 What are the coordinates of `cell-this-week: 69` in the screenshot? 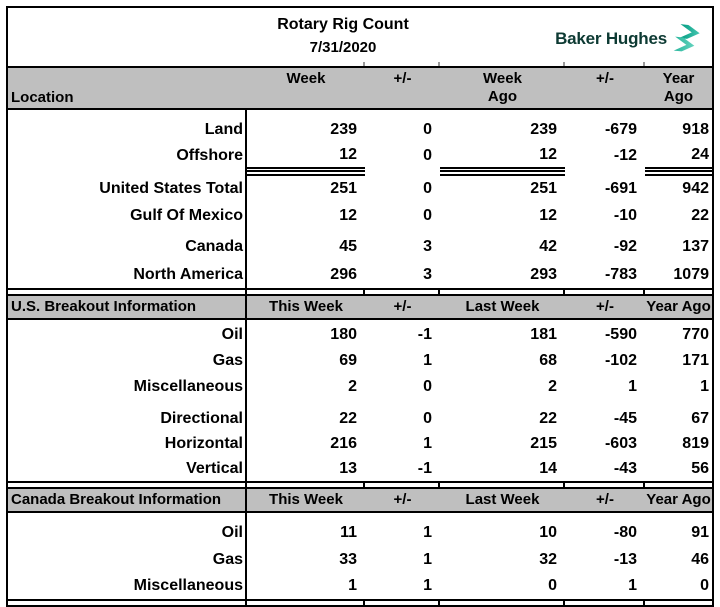 It's located at (348, 360).